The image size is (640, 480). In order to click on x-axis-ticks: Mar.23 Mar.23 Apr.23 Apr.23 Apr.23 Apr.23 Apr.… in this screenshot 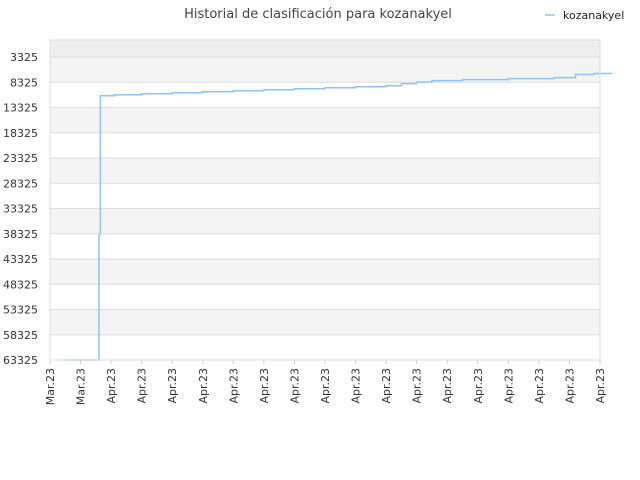, I will do `click(325, 382)`.